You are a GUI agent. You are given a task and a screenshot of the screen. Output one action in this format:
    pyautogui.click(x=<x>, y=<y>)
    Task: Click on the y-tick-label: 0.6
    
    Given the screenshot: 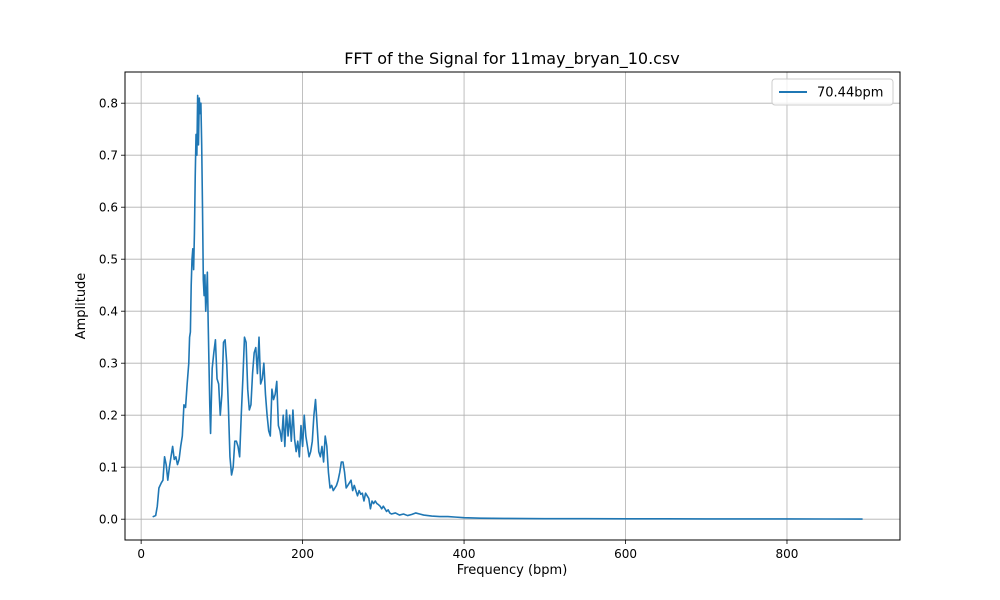 What is the action you would take?
    pyautogui.click(x=108, y=208)
    